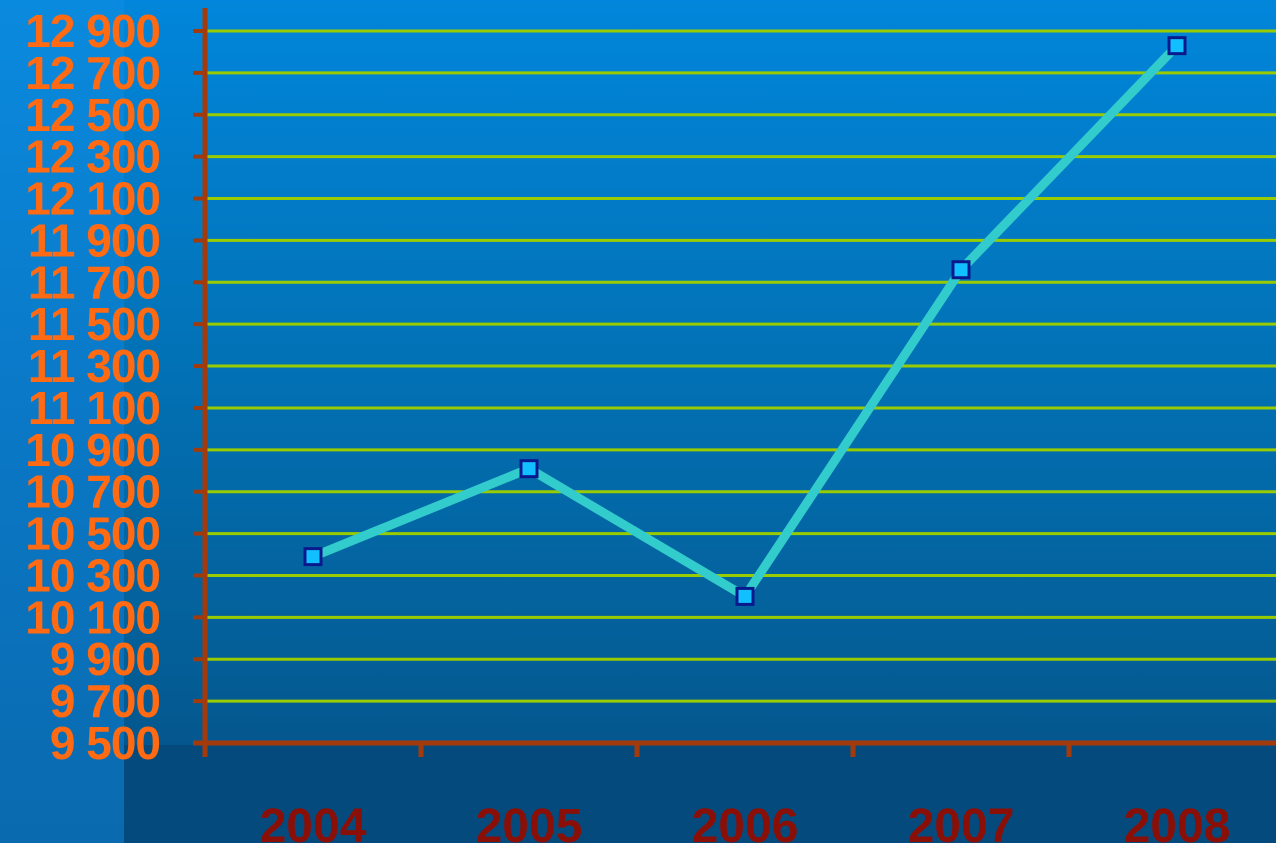 This screenshot has height=843, width=1276. What do you see at coordinates (92, 492) in the screenshot?
I see `y-tick-label: 10 700` at bounding box center [92, 492].